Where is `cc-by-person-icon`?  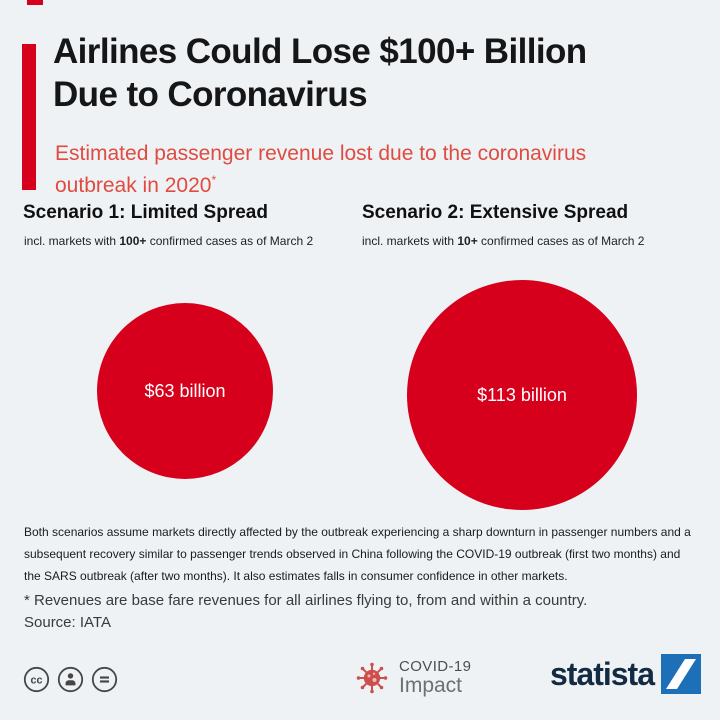
cc-by-person-icon is located at coordinates (70, 679).